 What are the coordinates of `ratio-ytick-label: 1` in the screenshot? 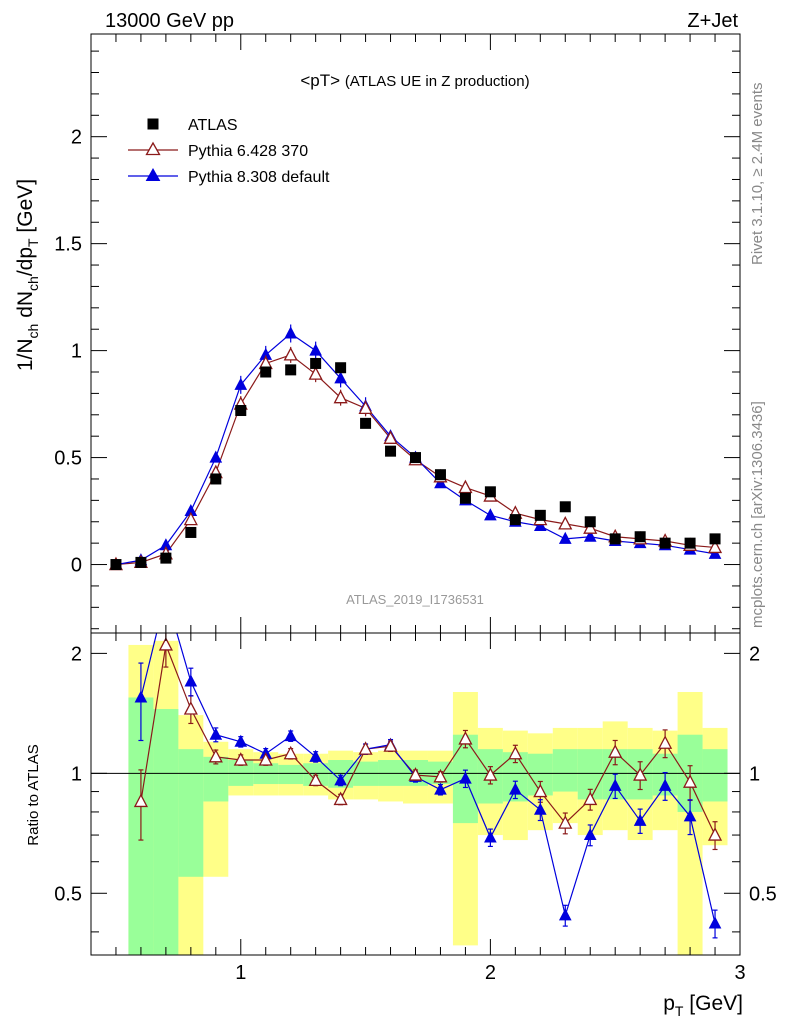 It's located at (76, 774).